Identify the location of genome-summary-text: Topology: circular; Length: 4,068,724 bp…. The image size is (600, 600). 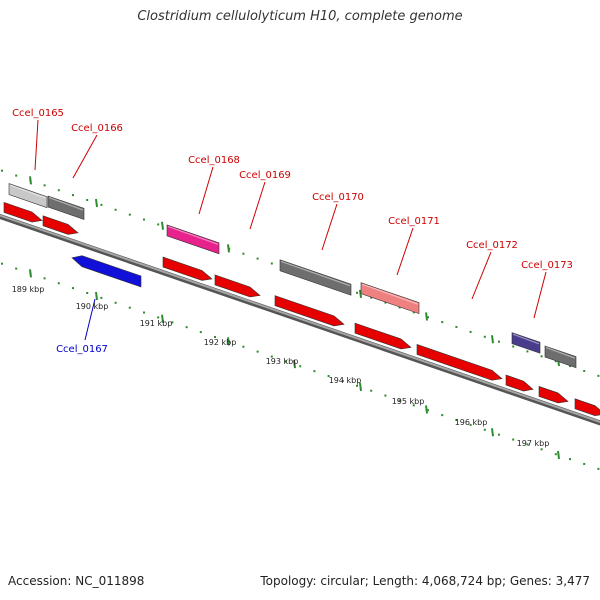
(425, 581).